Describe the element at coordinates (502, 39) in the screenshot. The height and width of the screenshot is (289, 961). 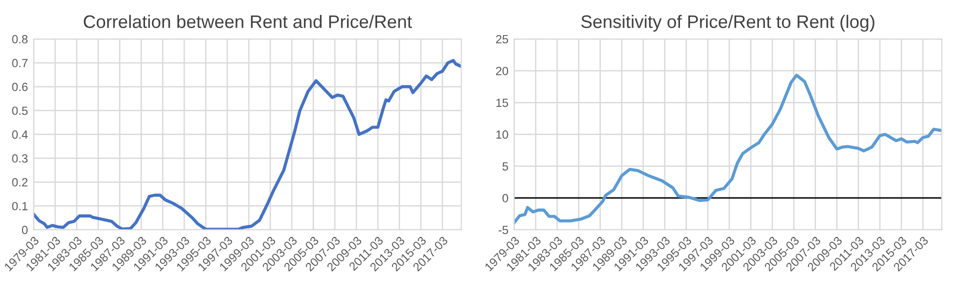
I see `y-tick-label: 25` at that location.